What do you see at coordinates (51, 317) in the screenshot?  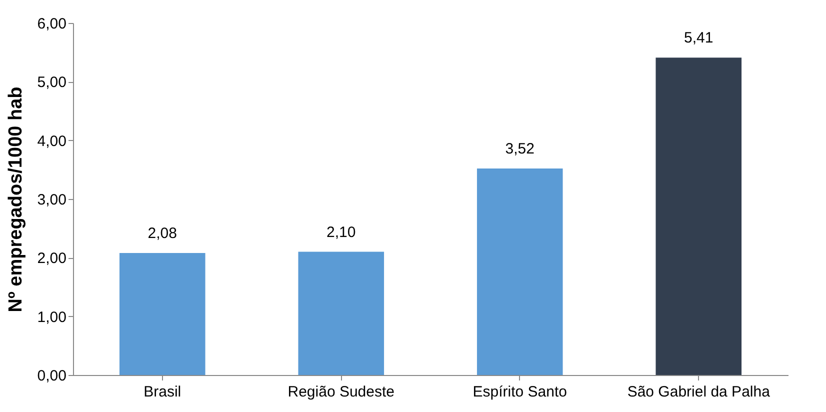 I see `y-tick-label: 1,00` at bounding box center [51, 317].